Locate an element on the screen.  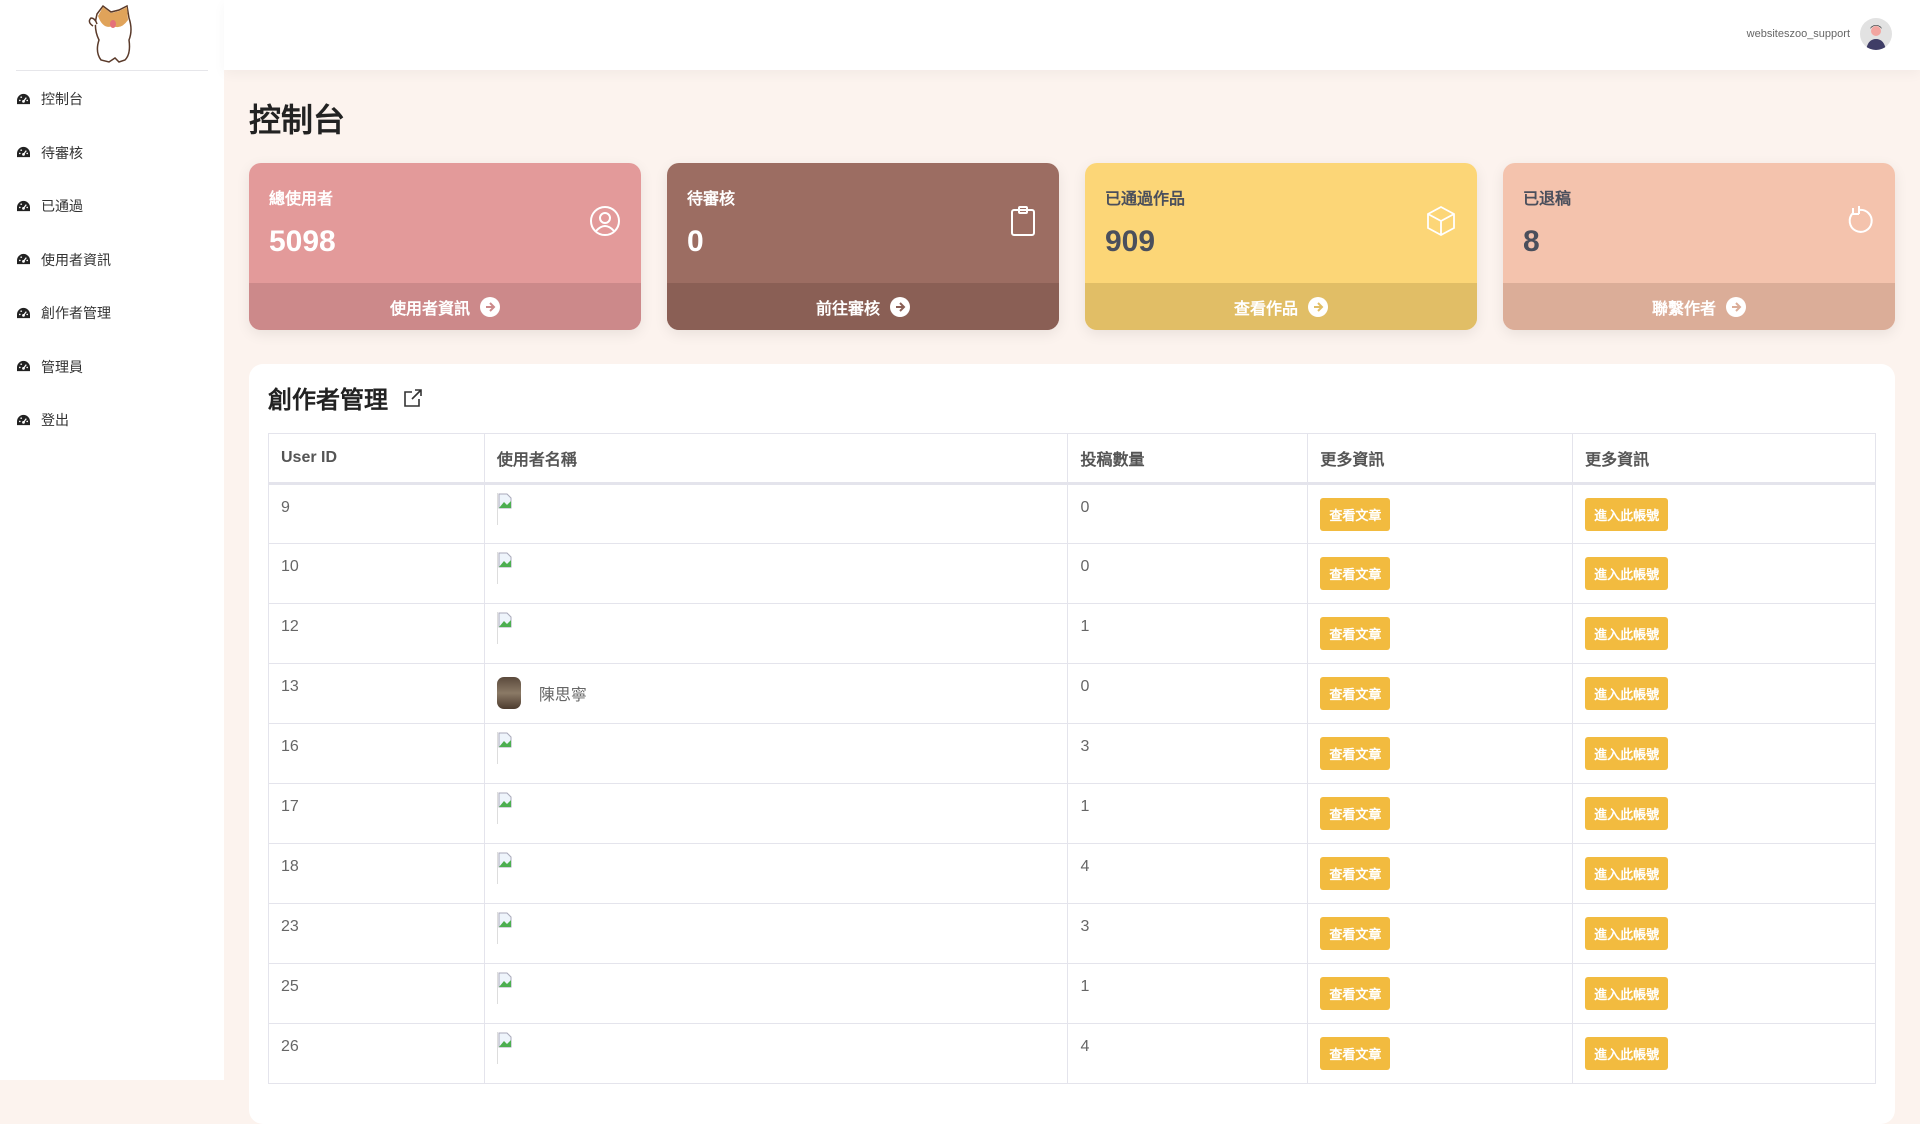
refresh-icon is located at coordinates (1859, 221).